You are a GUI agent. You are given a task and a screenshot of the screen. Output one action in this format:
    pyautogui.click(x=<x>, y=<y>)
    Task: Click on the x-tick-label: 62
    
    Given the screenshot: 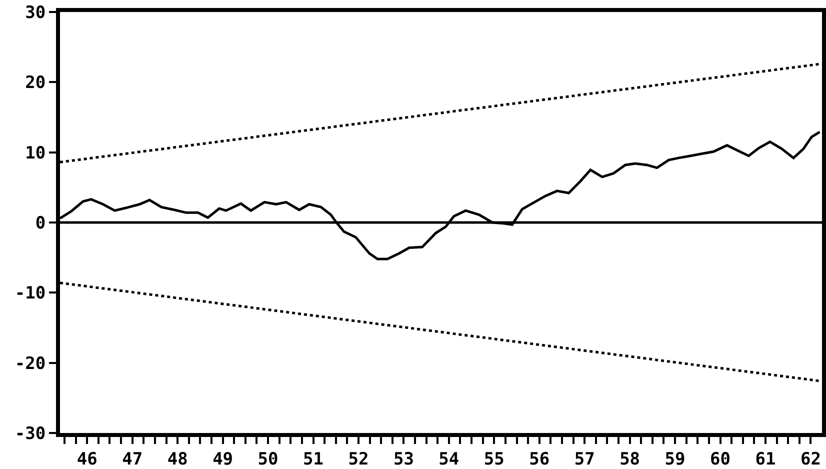 What is the action you would take?
    pyautogui.click(x=810, y=459)
    